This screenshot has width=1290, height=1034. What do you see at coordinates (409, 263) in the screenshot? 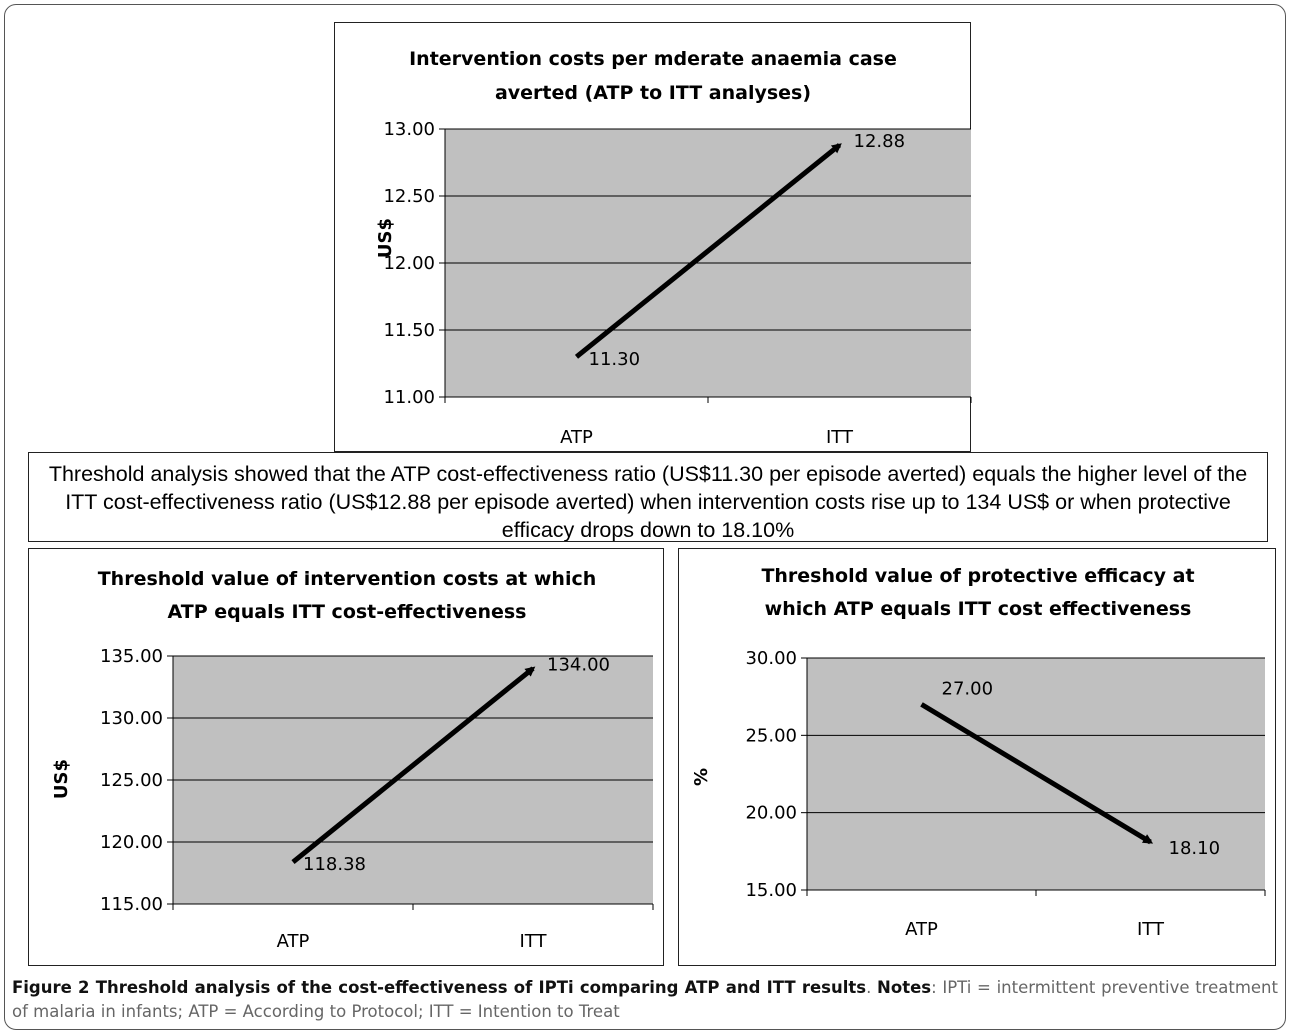
I see `y-tick-label: 12.00` at bounding box center [409, 263].